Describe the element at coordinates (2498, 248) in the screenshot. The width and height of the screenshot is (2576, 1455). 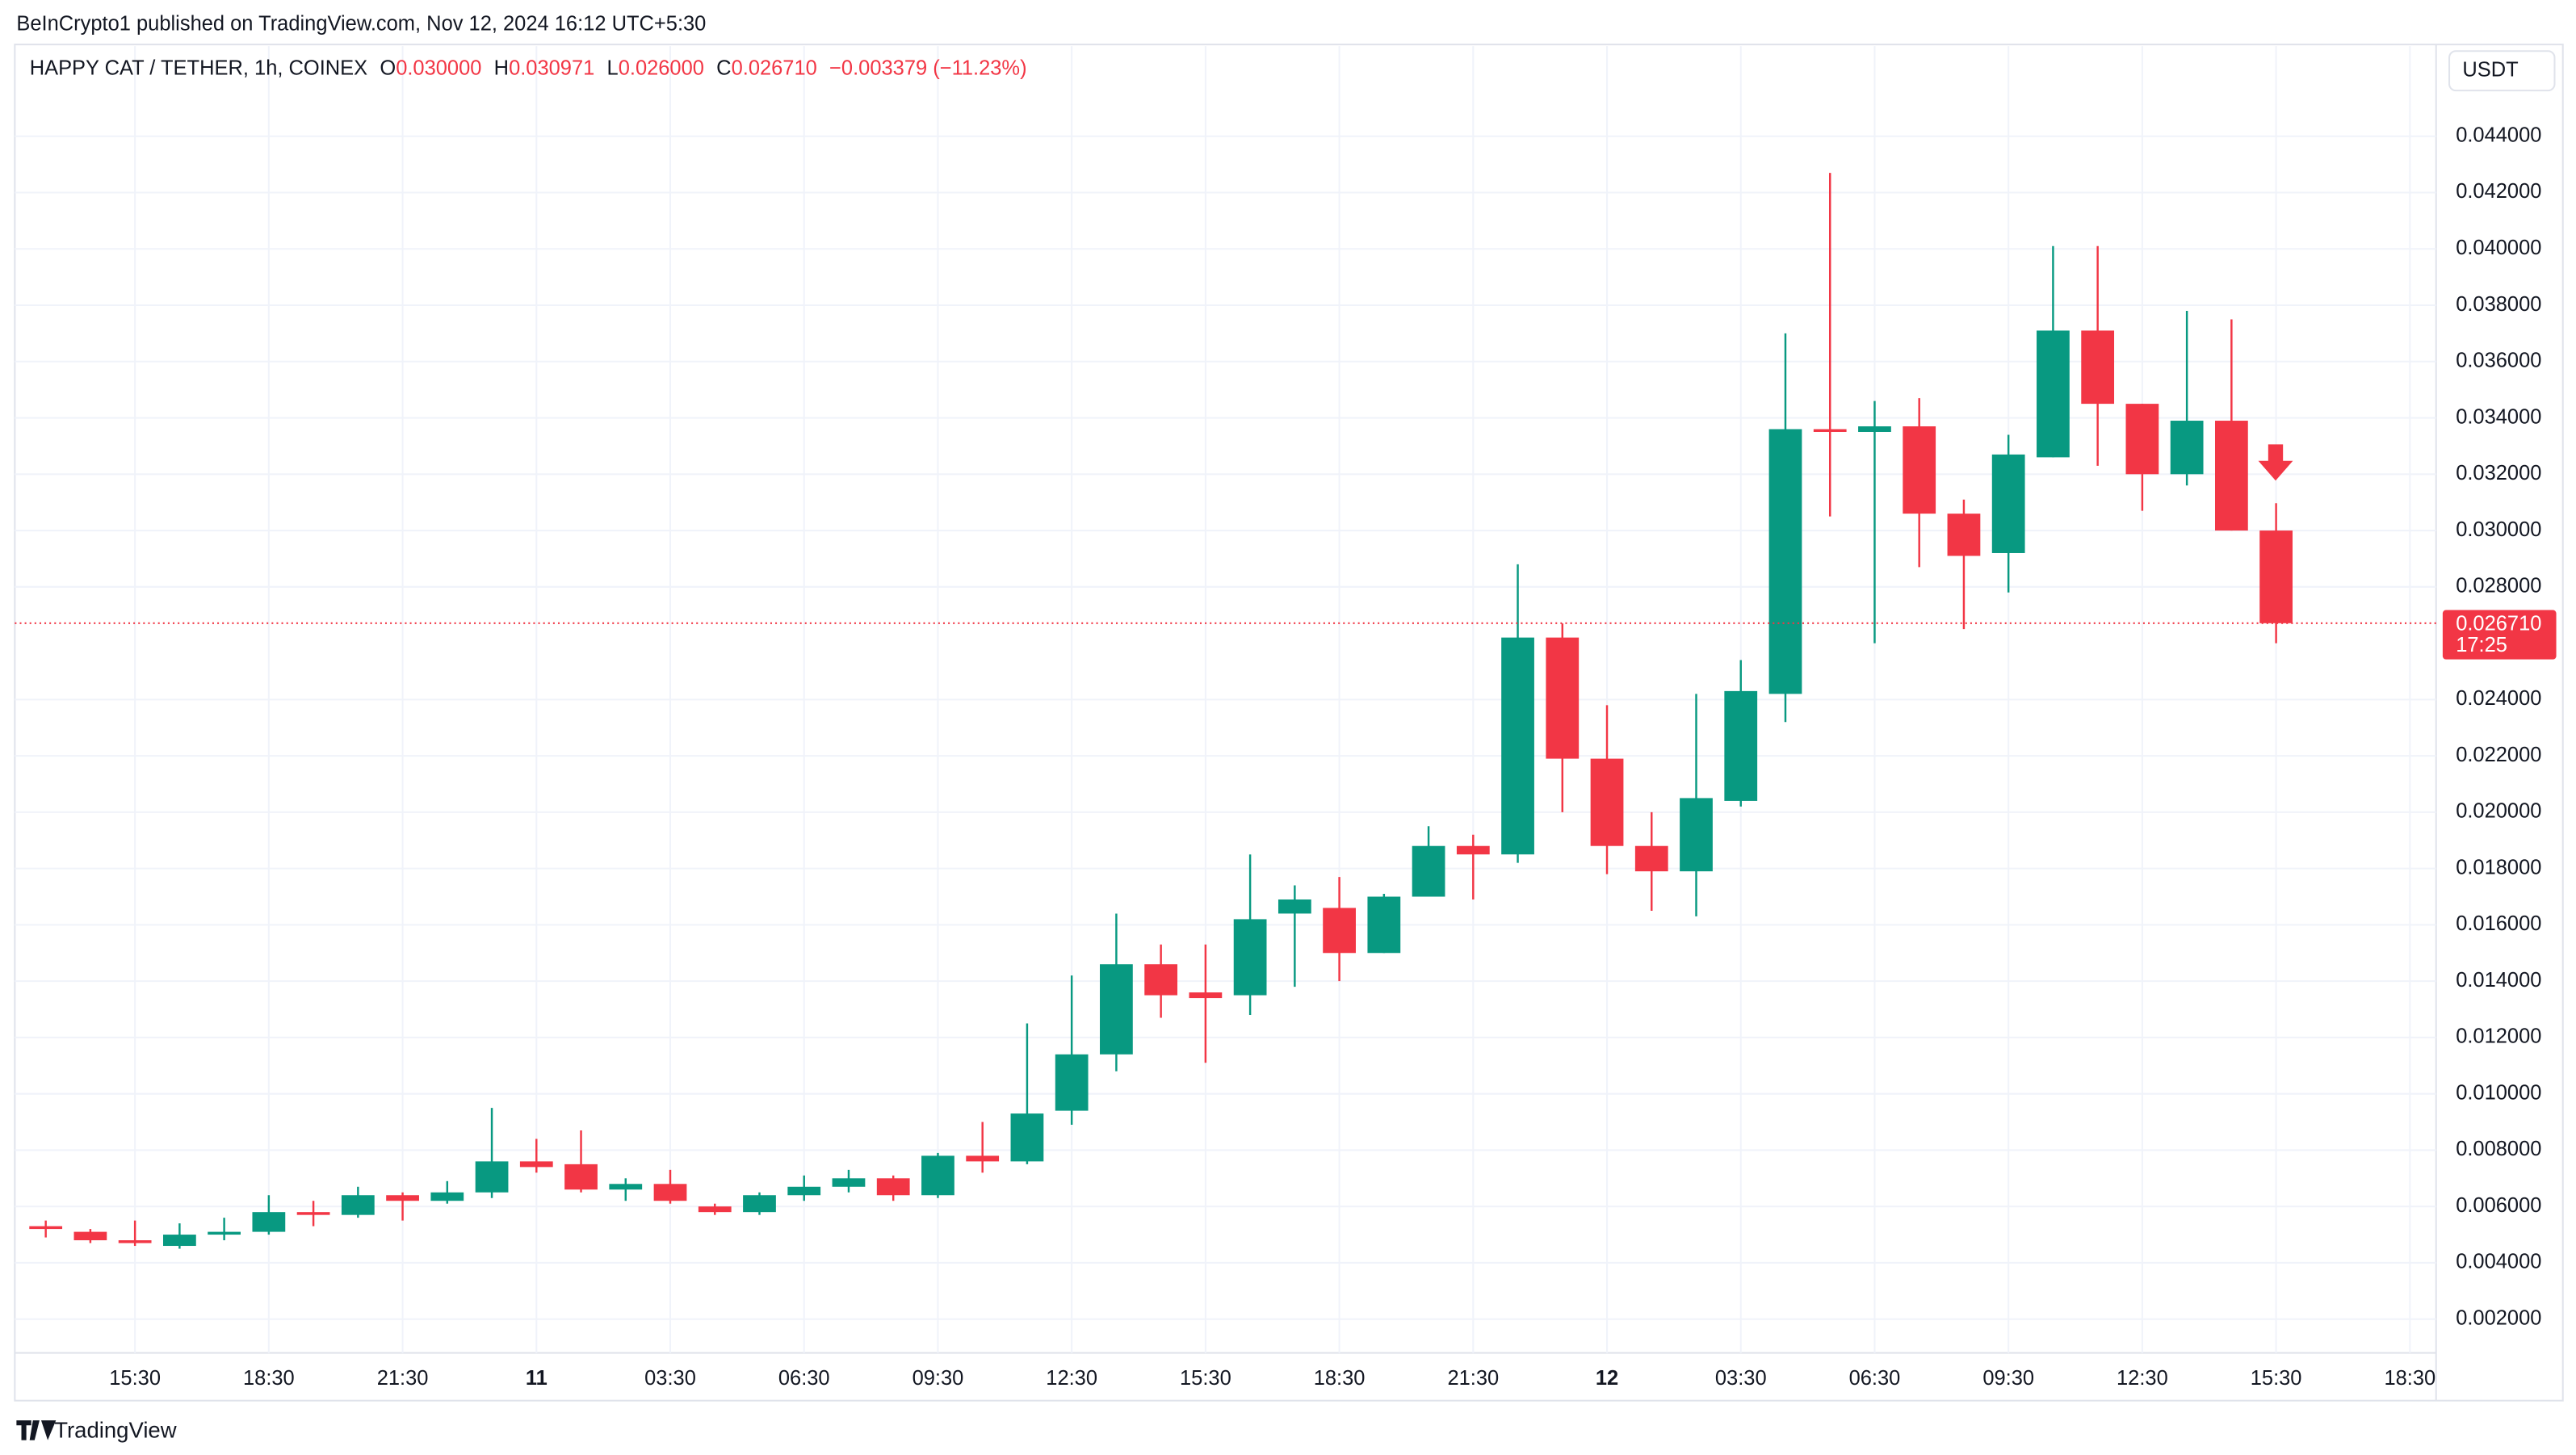
I see `y-tick-label: 0.040000` at that location.